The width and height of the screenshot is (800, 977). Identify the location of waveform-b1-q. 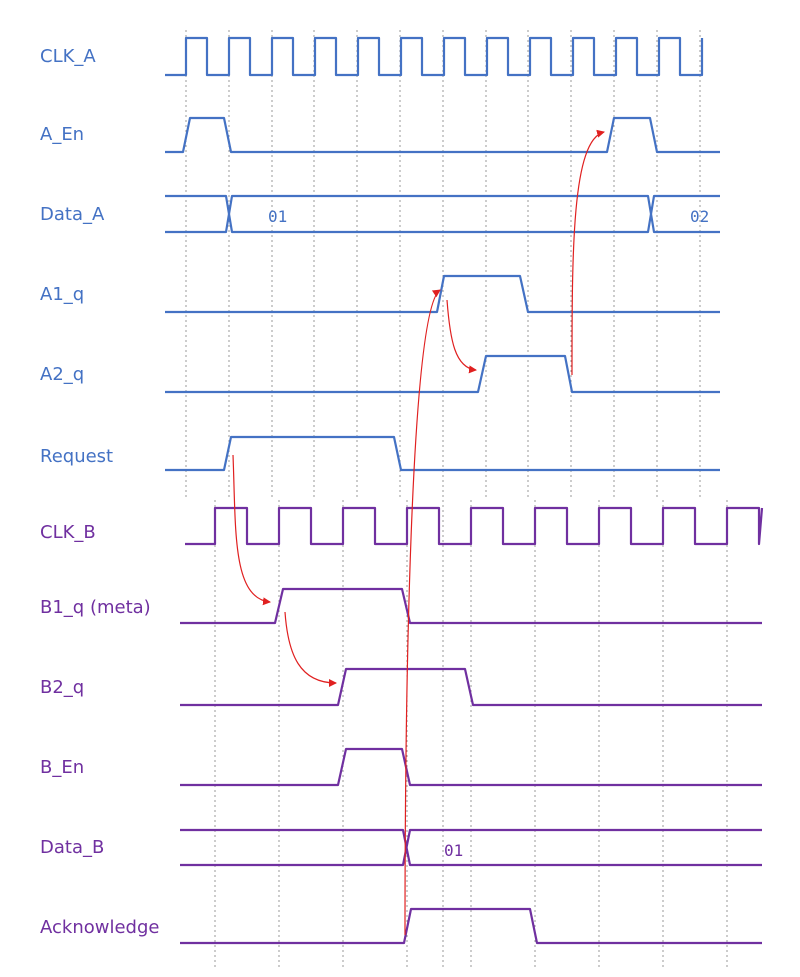
(471, 606).